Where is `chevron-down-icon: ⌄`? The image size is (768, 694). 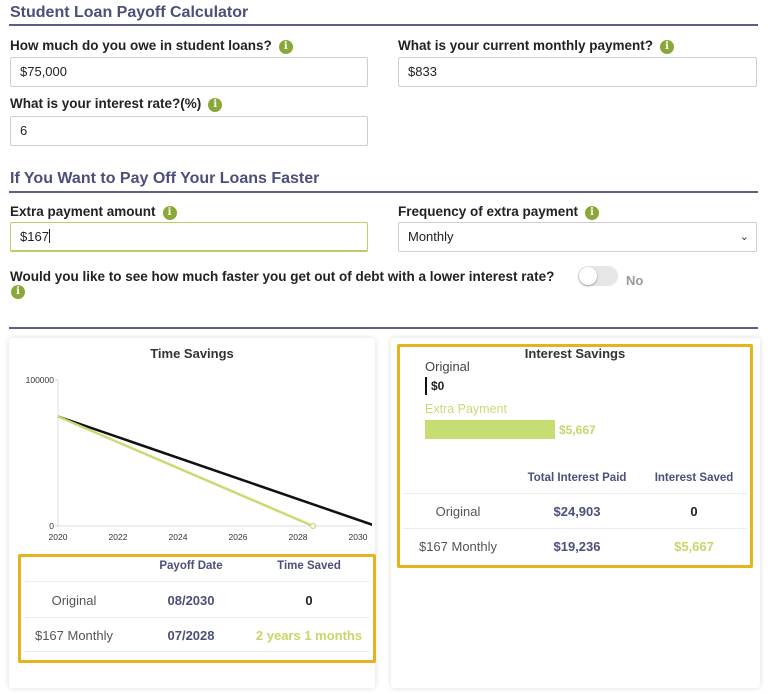 chevron-down-icon: ⌄ is located at coordinates (744, 237).